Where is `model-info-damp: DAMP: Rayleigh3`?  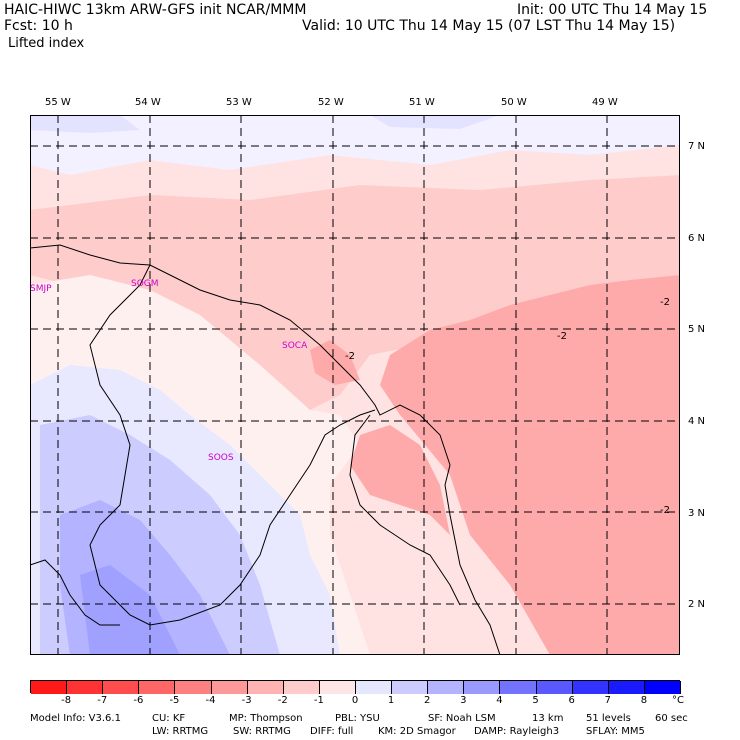
model-info-damp: DAMP: Rayleigh3 is located at coordinates (517, 731).